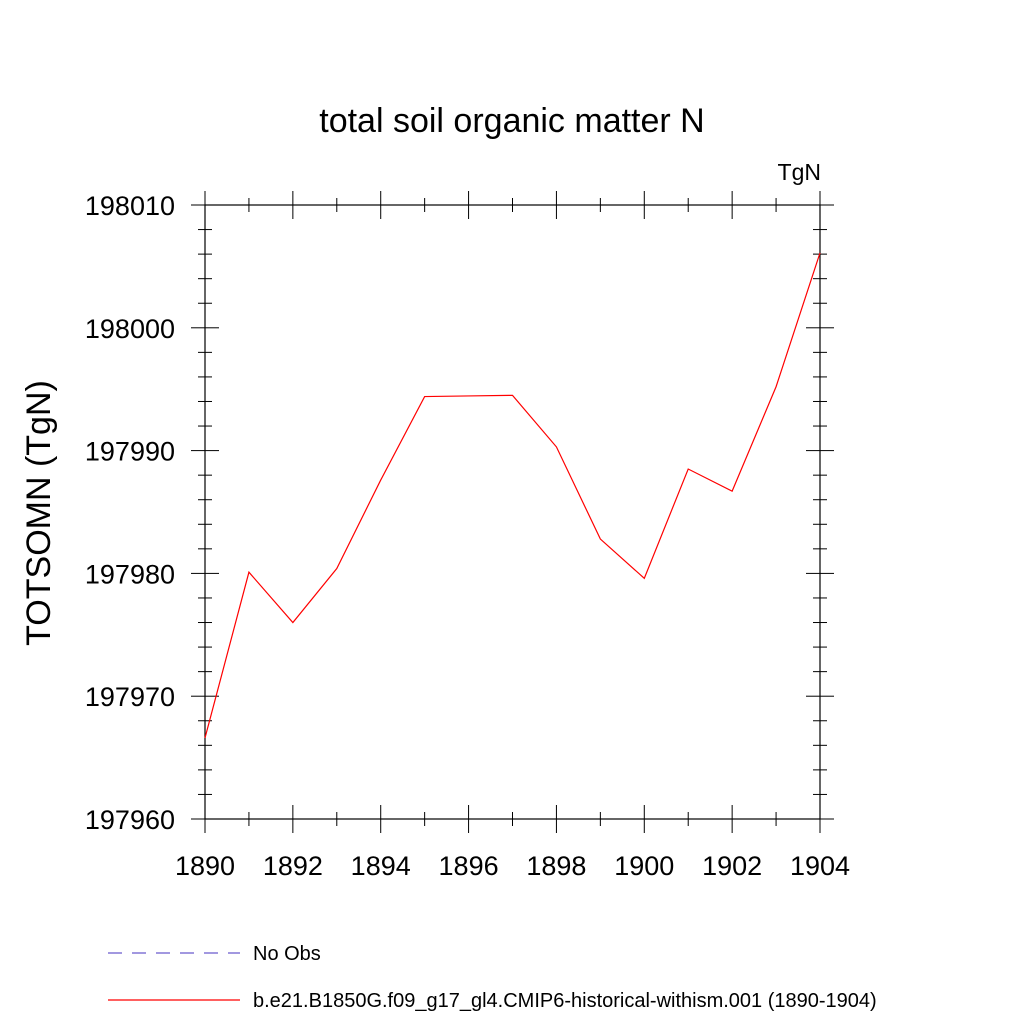 This screenshot has width=1024, height=1024. What do you see at coordinates (556, 866) in the screenshot?
I see `x-tick-label: 1898` at bounding box center [556, 866].